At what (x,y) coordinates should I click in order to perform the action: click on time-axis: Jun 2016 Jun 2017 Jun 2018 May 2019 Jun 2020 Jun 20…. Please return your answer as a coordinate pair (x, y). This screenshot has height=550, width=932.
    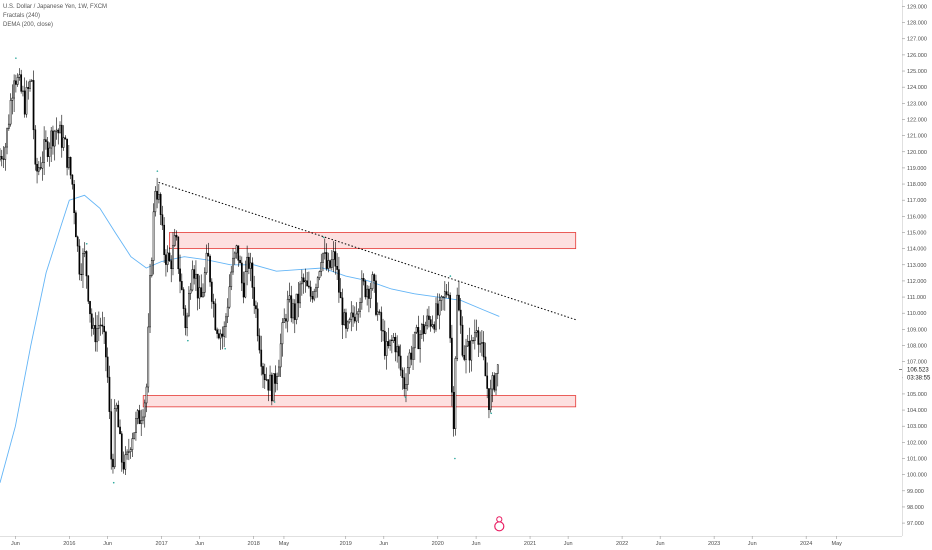
    Looking at the image, I should click on (451, 541).